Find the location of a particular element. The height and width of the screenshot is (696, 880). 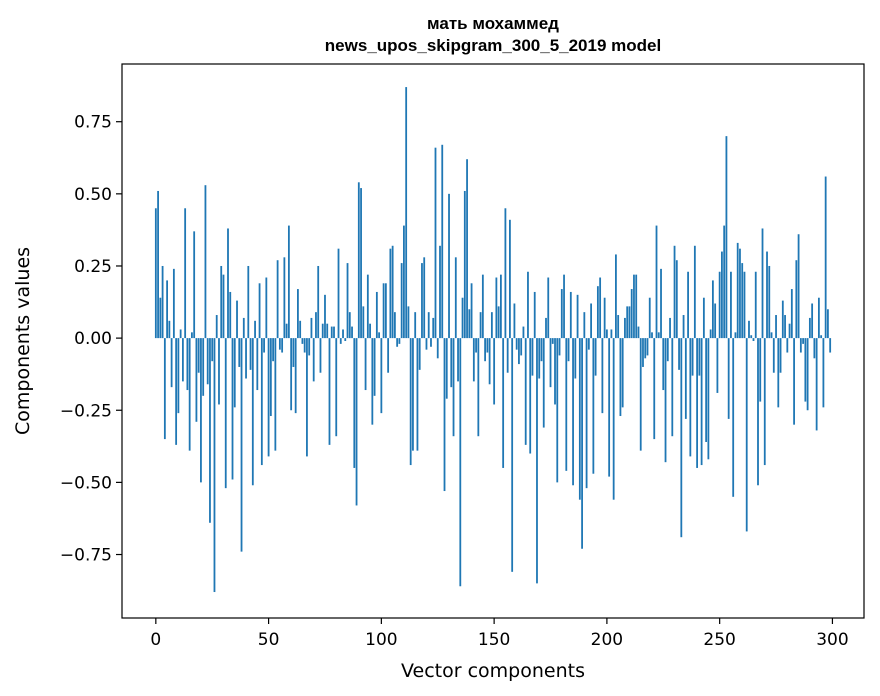

x-tick-label: 200 is located at coordinates (607, 640).